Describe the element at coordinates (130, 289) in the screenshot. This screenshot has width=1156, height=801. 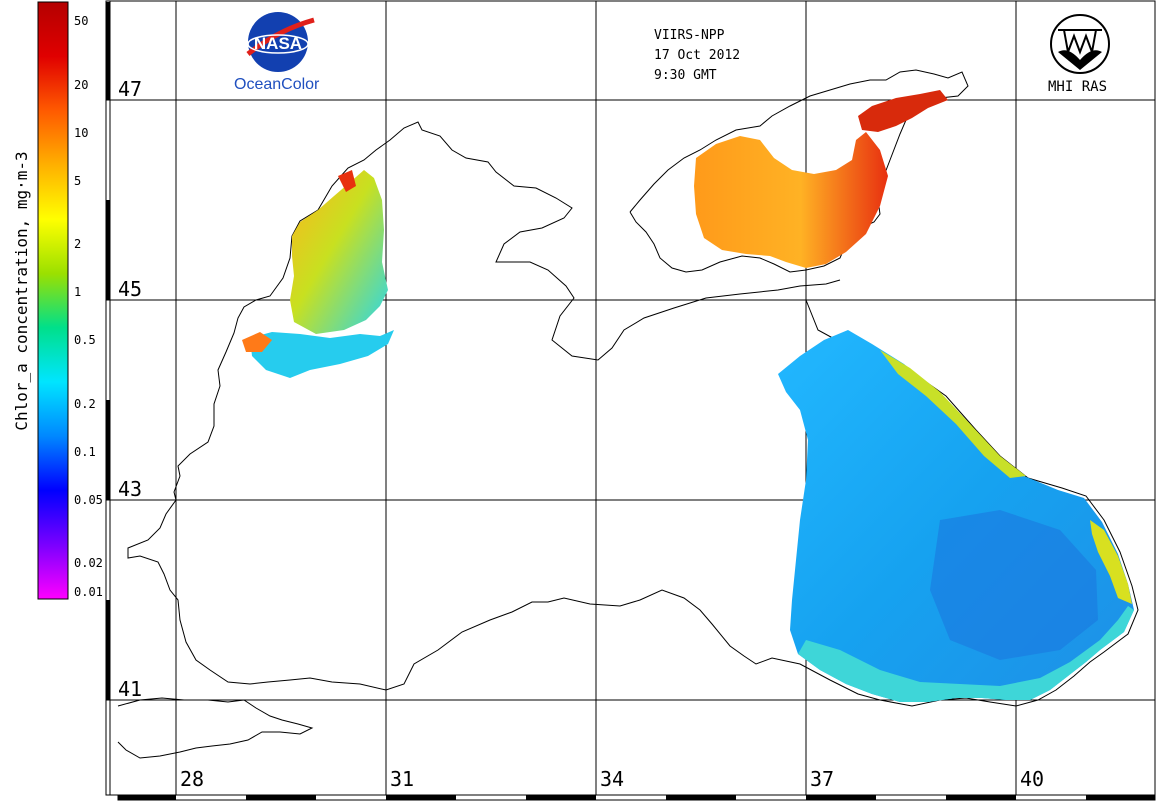
I see `lat-label-45: 45` at that location.